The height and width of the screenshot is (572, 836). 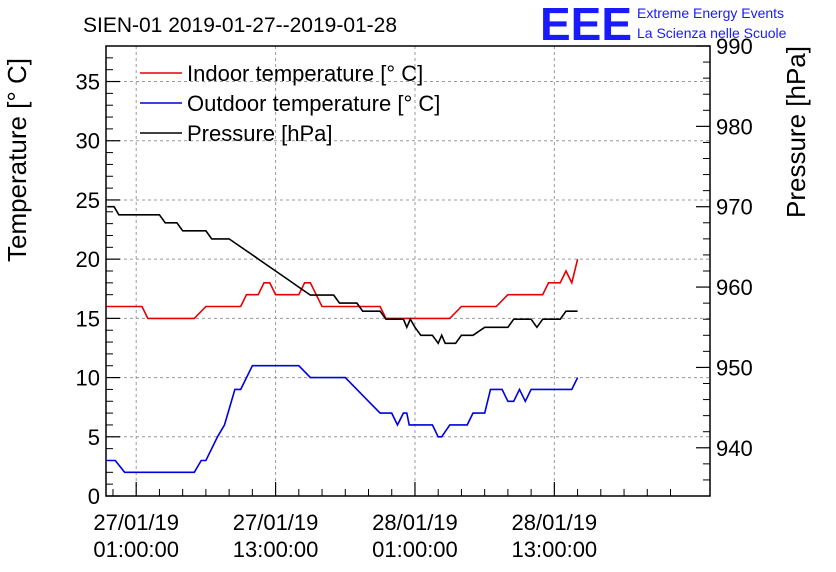 What do you see at coordinates (734, 207) in the screenshot?
I see `y2-tick-label: 970` at bounding box center [734, 207].